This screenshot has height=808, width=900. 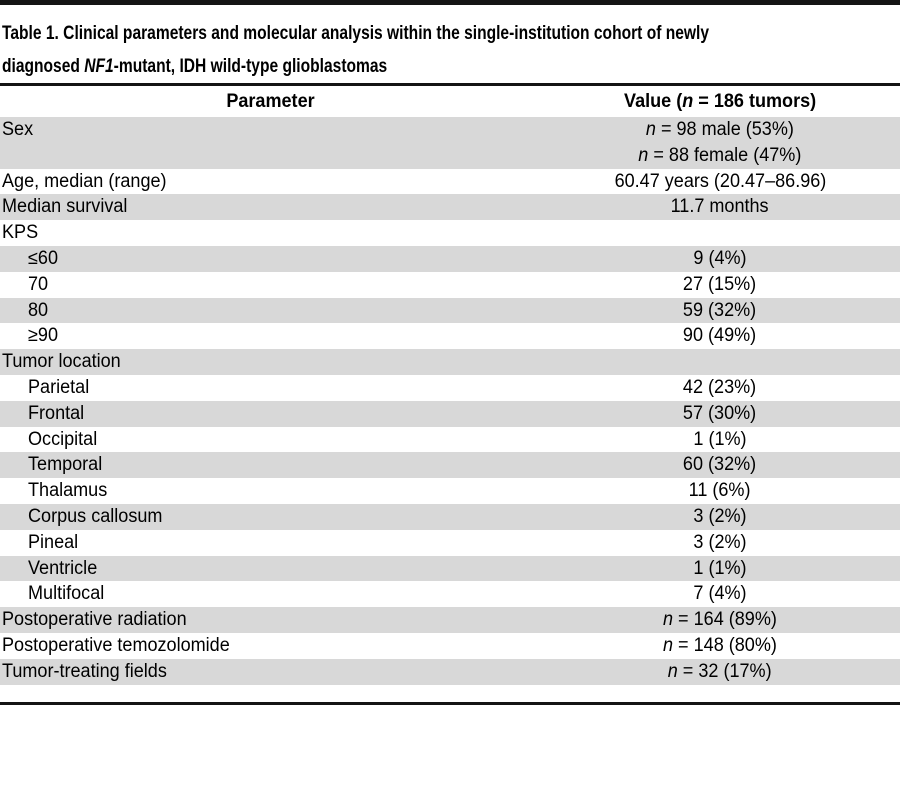 I want to click on value-cell: n = 164 (89%), so click(x=720, y=620).